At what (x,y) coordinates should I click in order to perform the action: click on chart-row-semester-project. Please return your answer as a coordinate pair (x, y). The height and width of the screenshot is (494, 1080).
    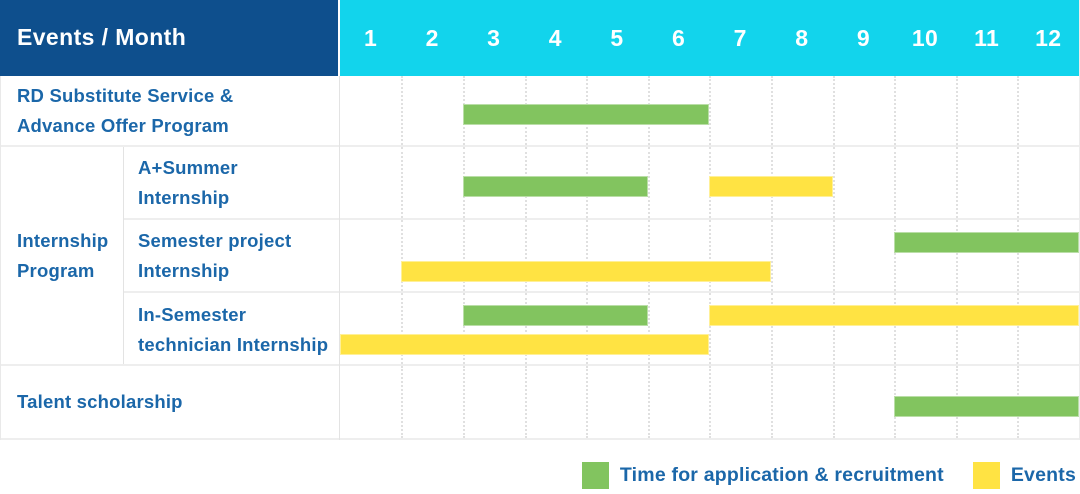
    Looking at the image, I should click on (709, 256).